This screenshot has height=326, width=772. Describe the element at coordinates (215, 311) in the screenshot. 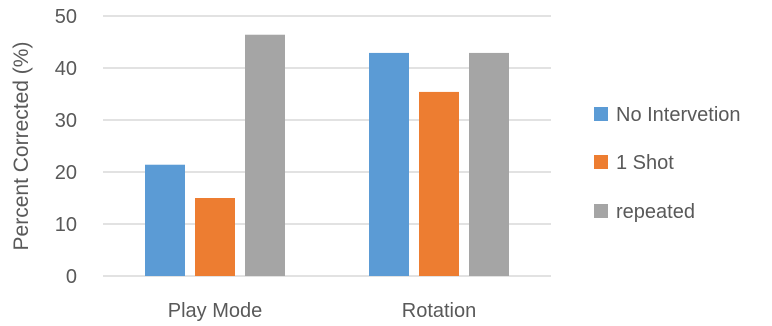

I see `x-category-label: Play Mode` at that location.